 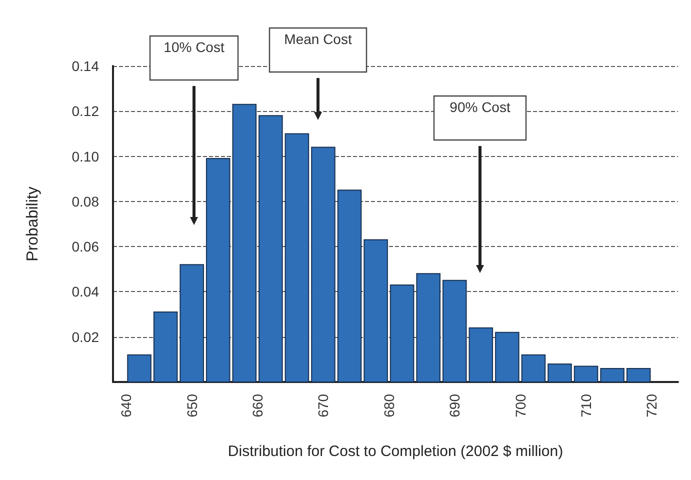 What do you see at coordinates (520, 406) in the screenshot?
I see `x-tick-label: 700` at bounding box center [520, 406].